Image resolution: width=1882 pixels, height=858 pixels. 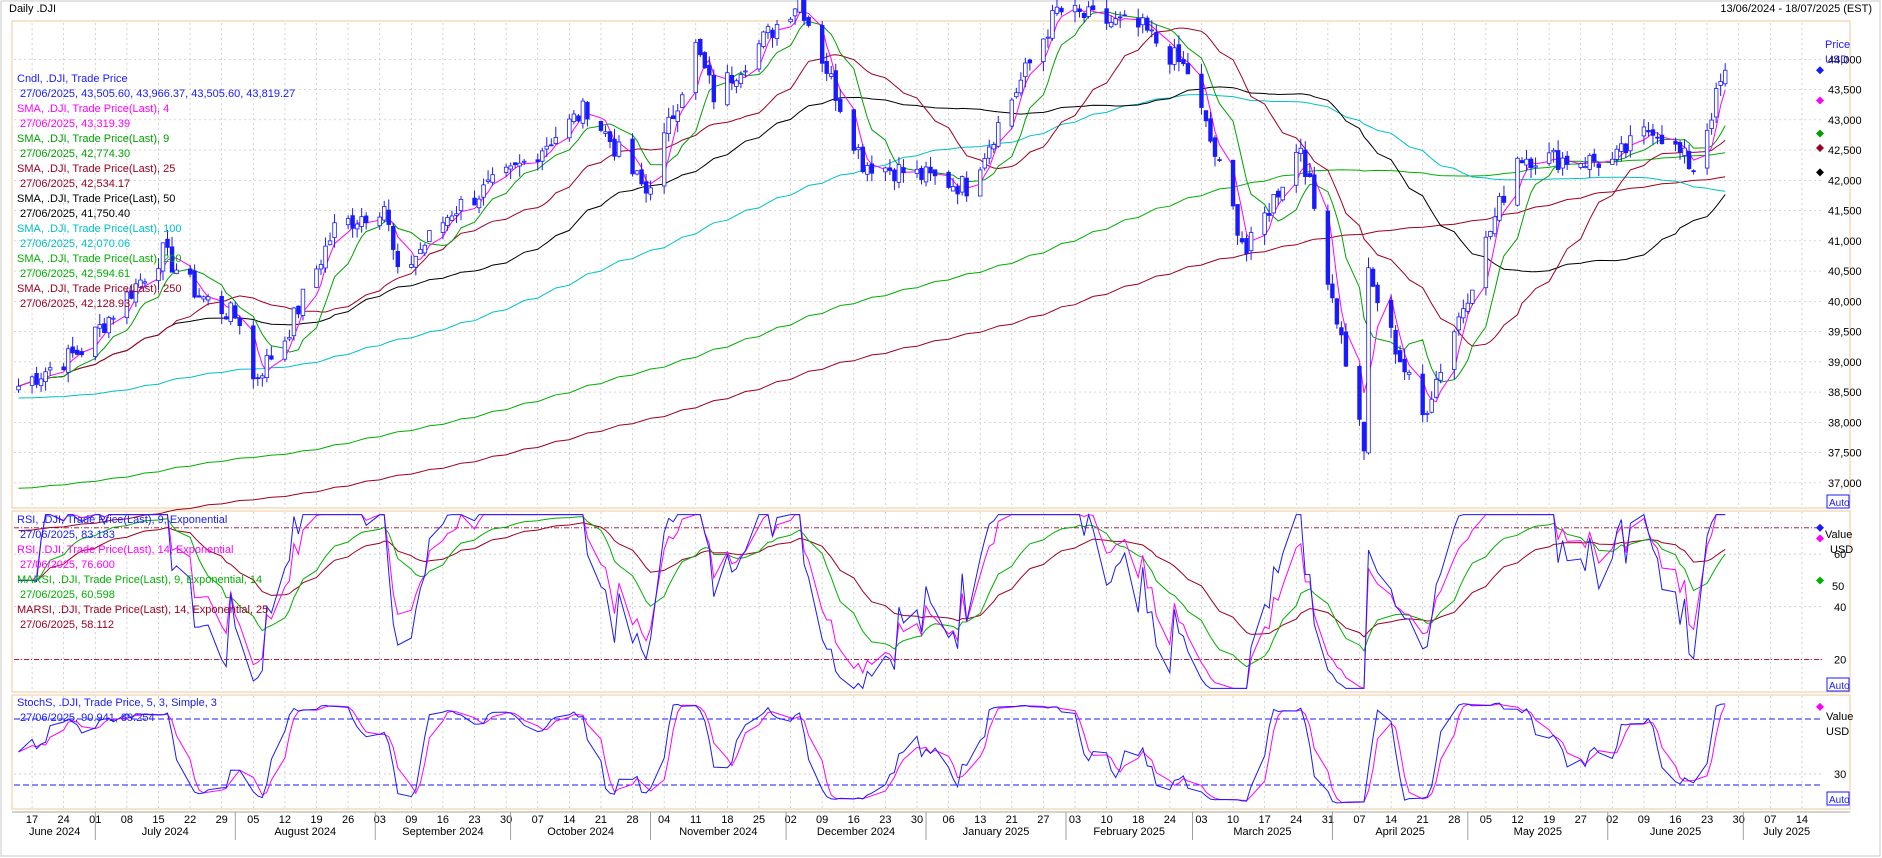 What do you see at coordinates (1739, 820) in the screenshot?
I see `x-tick-label: 30` at bounding box center [1739, 820].